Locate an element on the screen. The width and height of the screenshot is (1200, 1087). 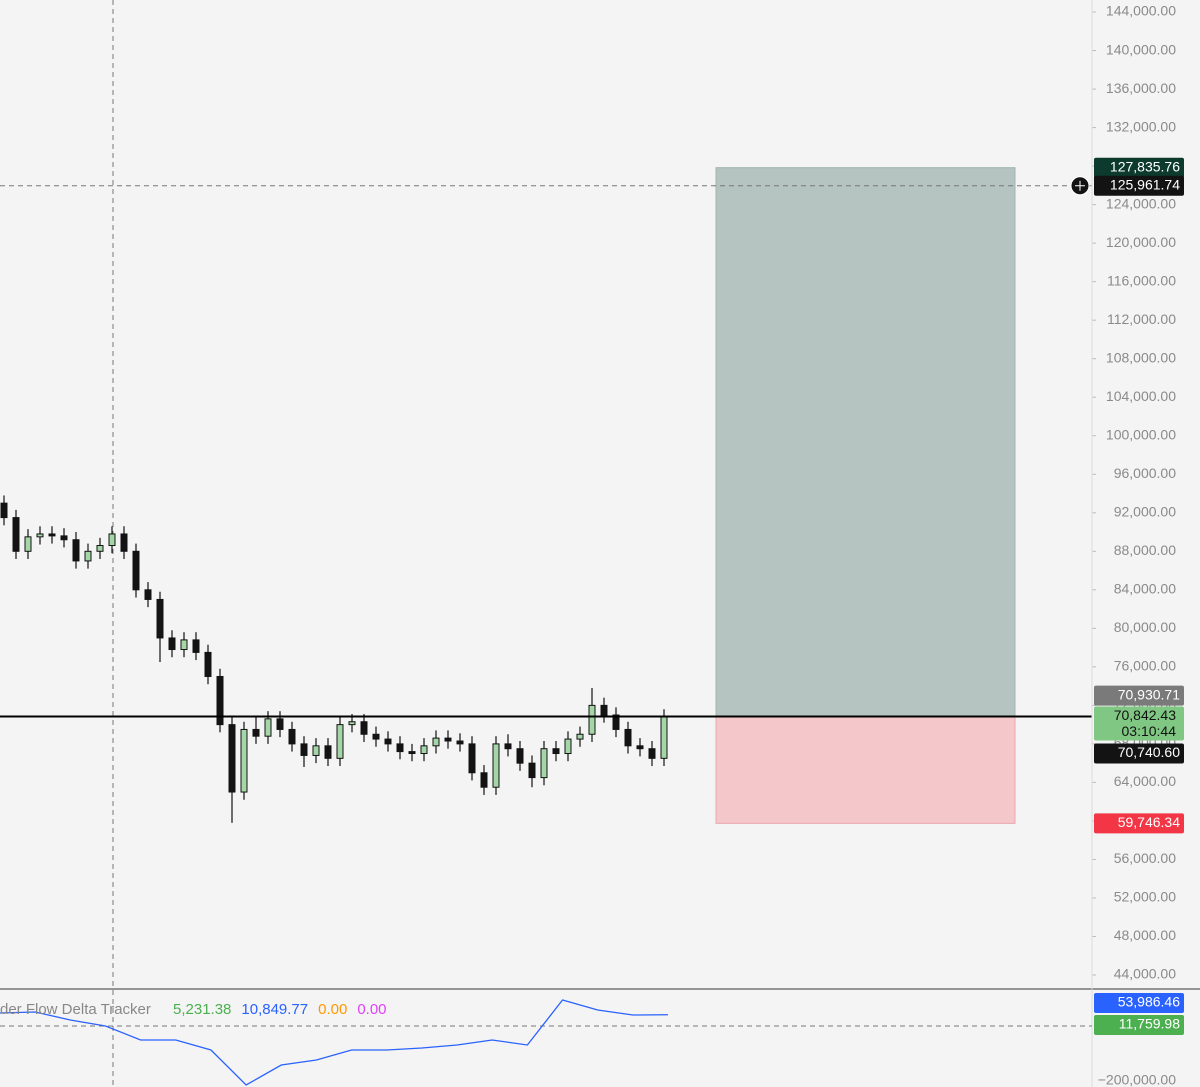
price-label: 11,759.98 is located at coordinates (1149, 1024).